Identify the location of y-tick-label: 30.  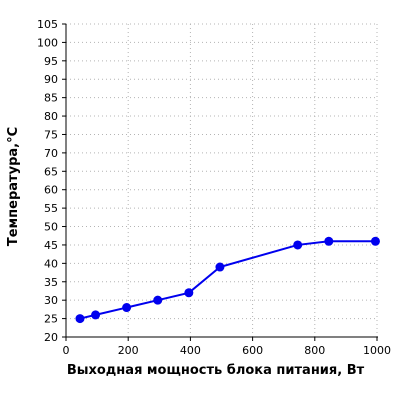
(51, 300).